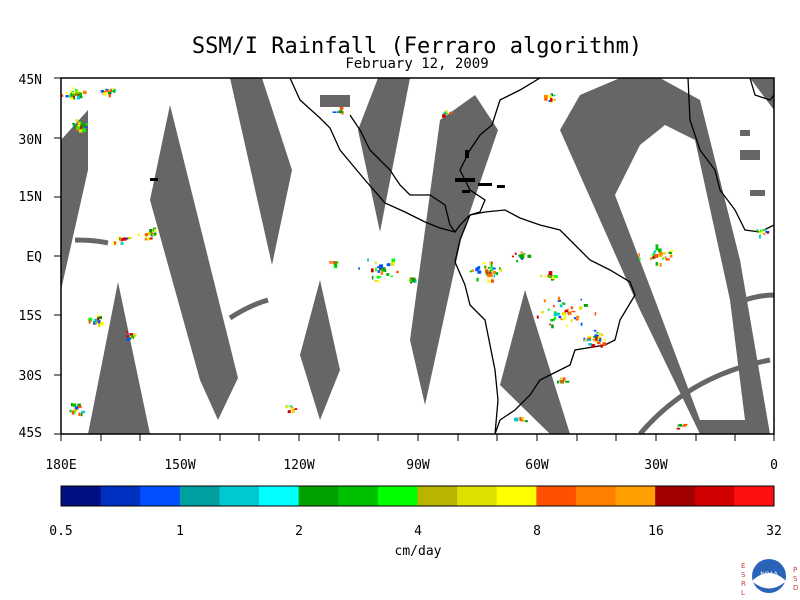  What do you see at coordinates (179, 465) in the screenshot?
I see `lon-label: 150W` at bounding box center [179, 465].